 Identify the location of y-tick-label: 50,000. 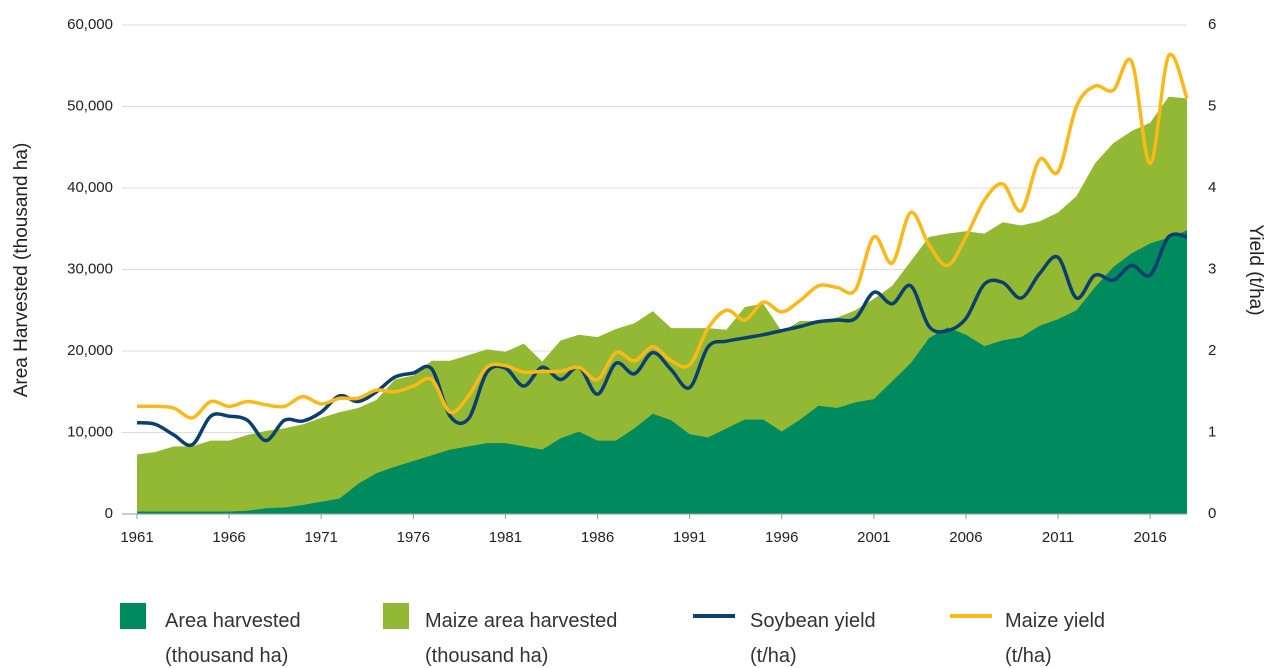
(90, 105).